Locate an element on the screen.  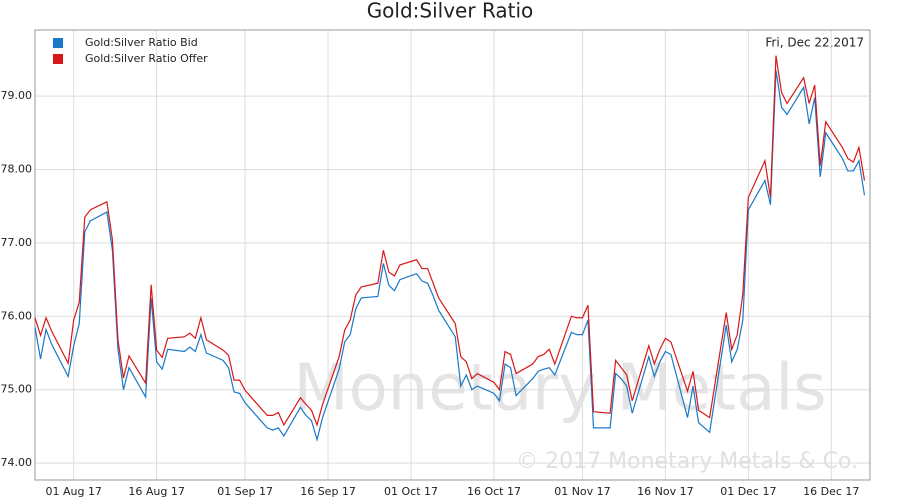
y-tick-label: 78.00 is located at coordinates (17, 168).